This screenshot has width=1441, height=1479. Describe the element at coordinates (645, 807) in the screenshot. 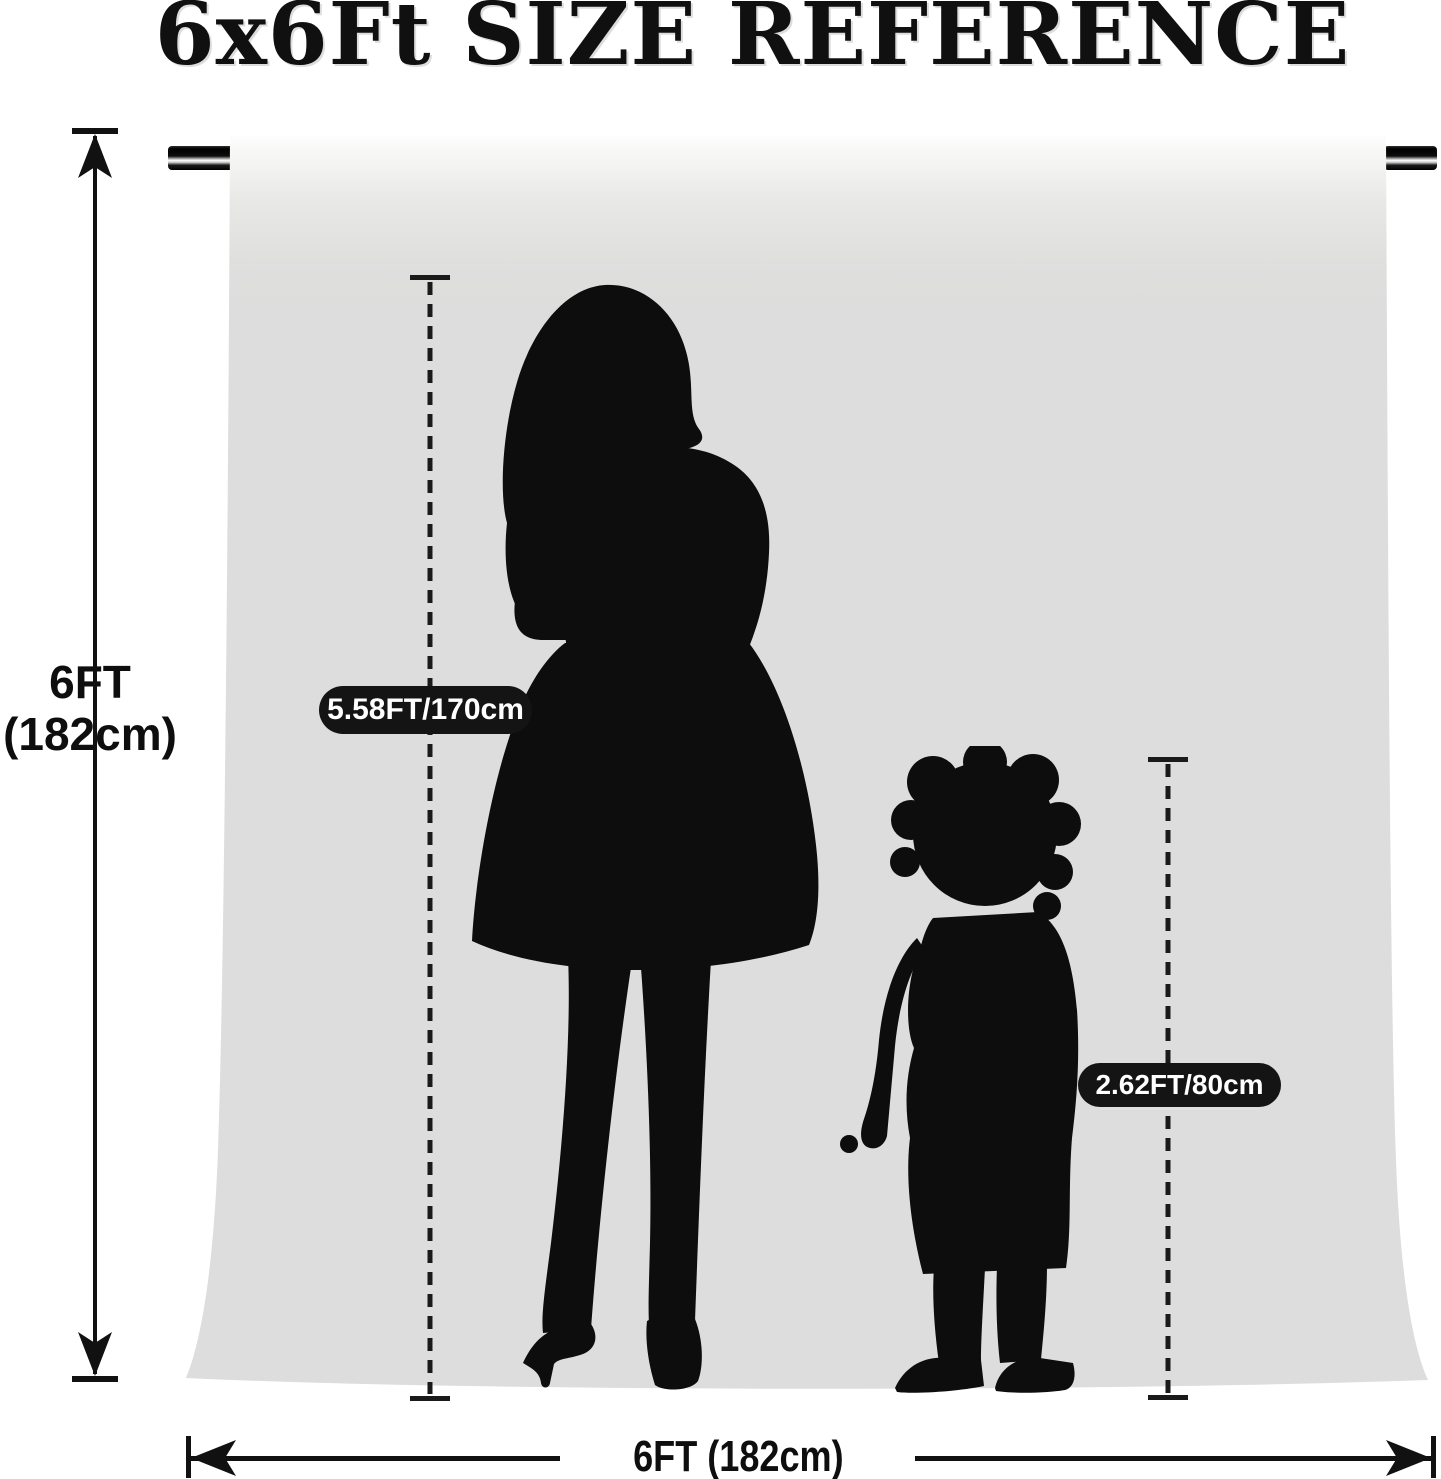

I see `woman-skirt` at that location.